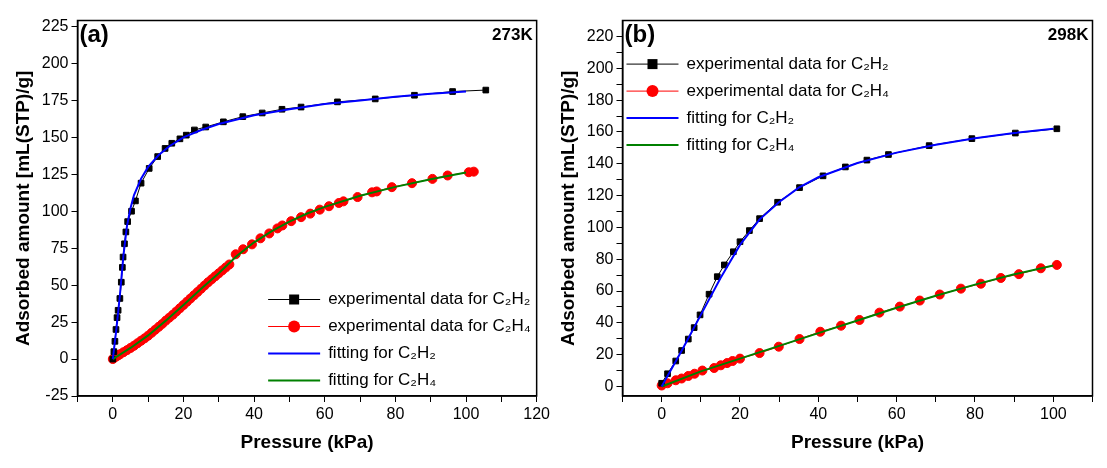  Describe the element at coordinates (59, 321) in the screenshot. I see `y-tick-label: 25` at that location.